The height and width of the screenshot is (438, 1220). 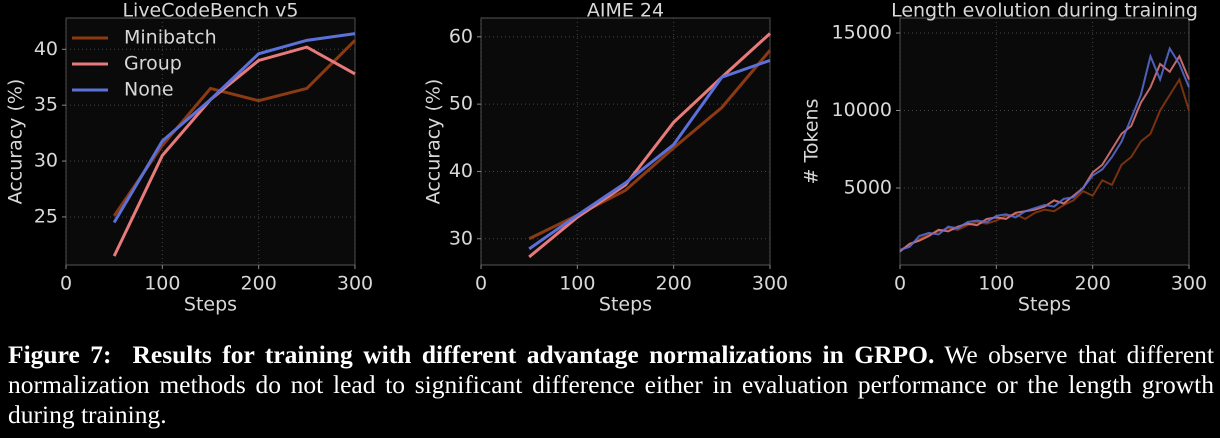 What do you see at coordinates (46, 216) in the screenshot?
I see `y-tick-label: 25` at bounding box center [46, 216].